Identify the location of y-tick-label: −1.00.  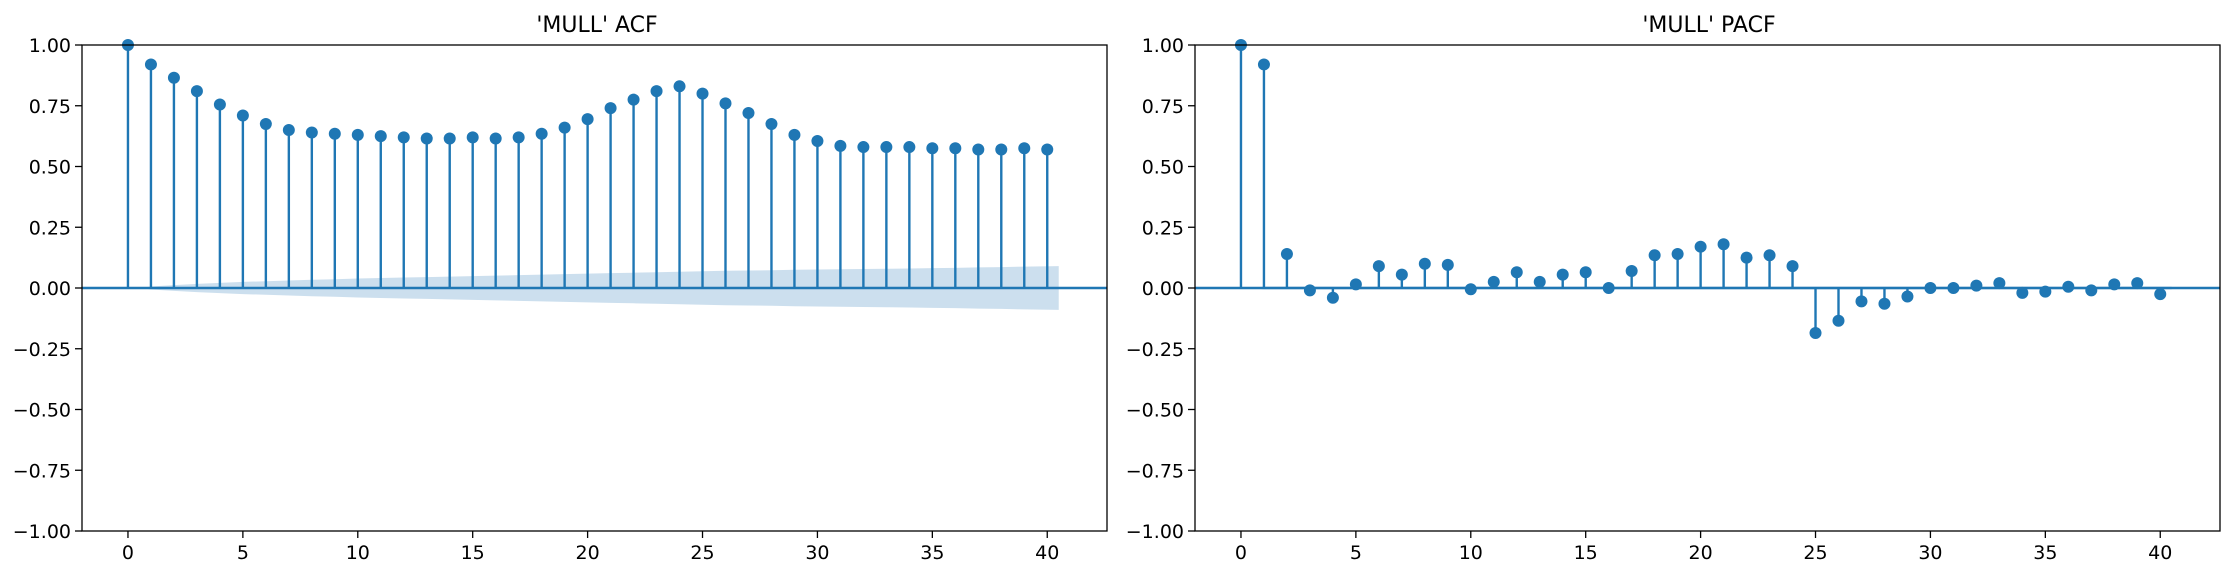
(1155, 532).